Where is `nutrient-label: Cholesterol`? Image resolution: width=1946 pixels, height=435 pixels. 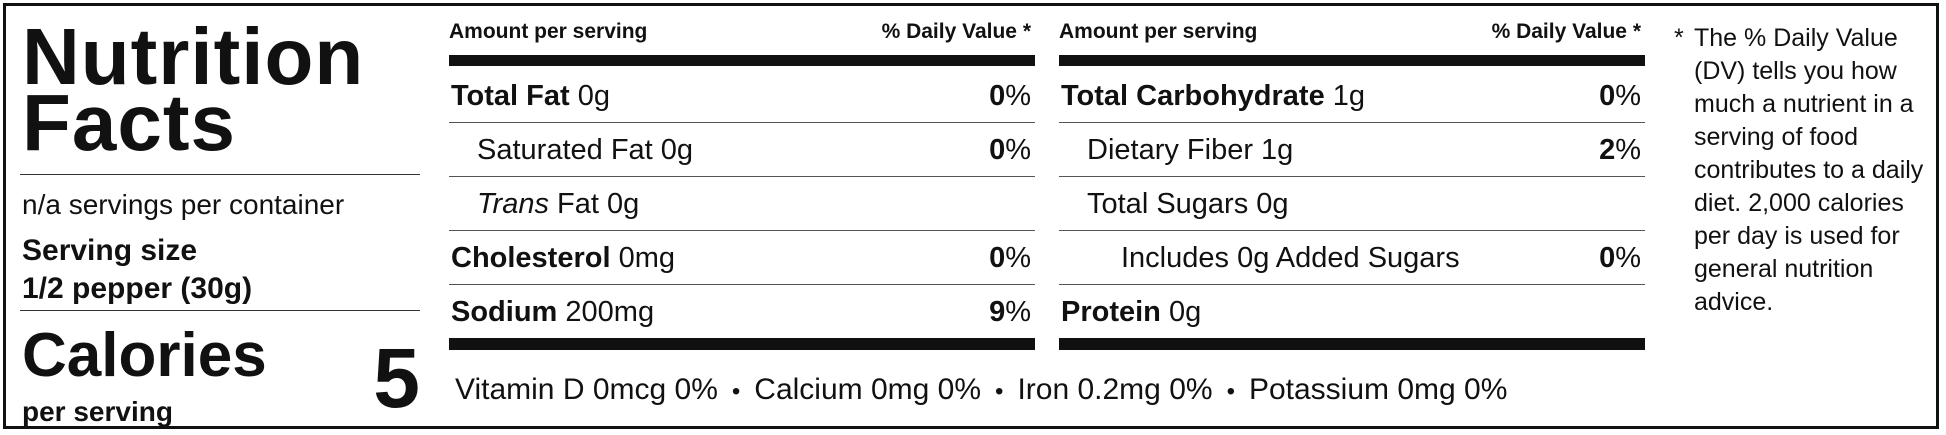 nutrient-label: Cholesterol is located at coordinates (531, 258).